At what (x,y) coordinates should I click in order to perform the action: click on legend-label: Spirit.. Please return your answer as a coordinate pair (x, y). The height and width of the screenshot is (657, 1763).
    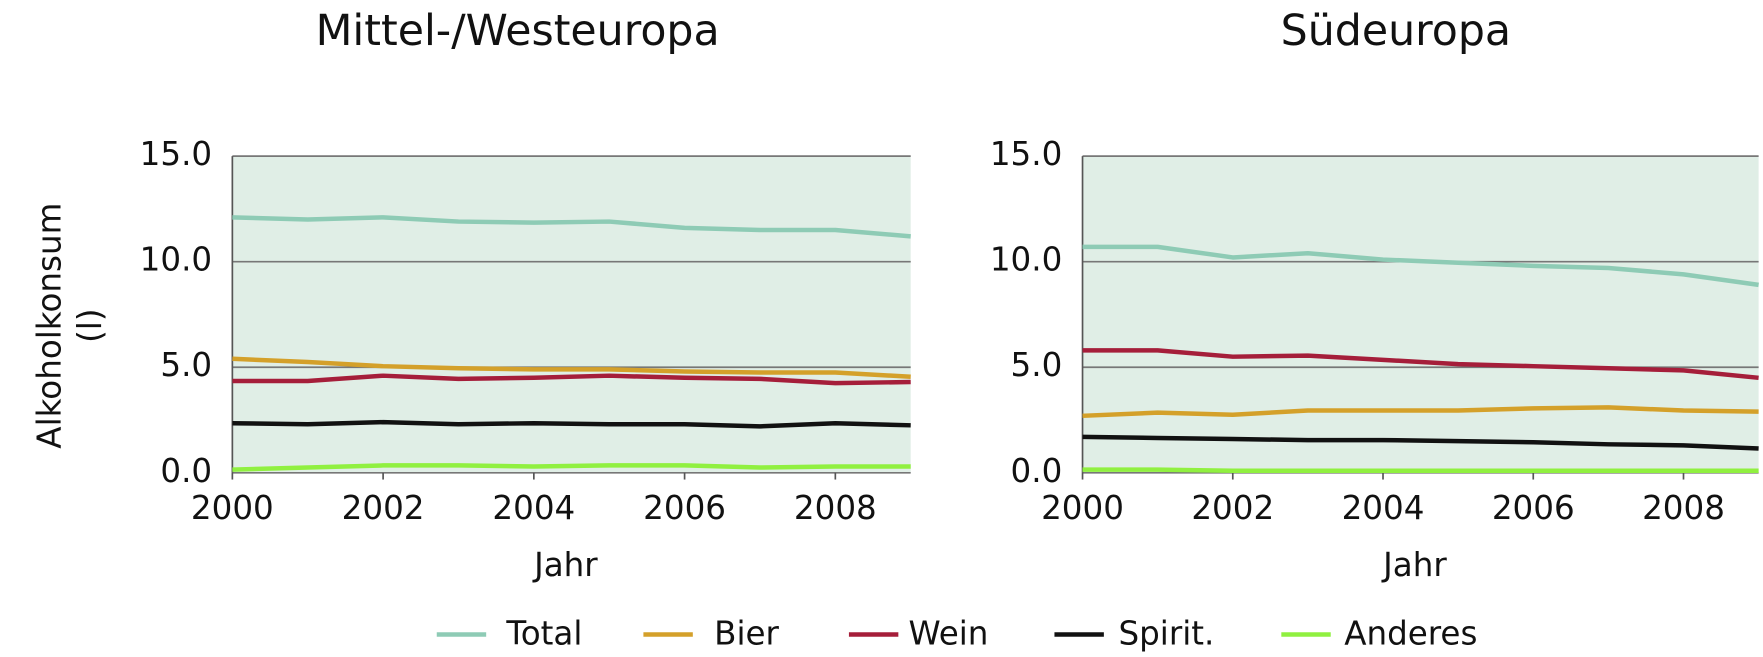
    Looking at the image, I should click on (1166, 634).